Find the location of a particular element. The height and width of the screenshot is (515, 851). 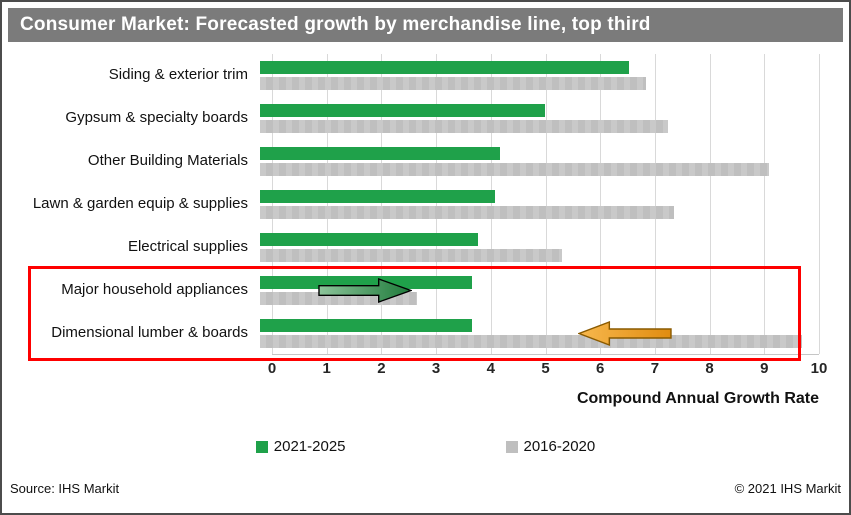

footer: Source: IHS Markit © 2021 IHS Markit is located at coordinates (425, 488).